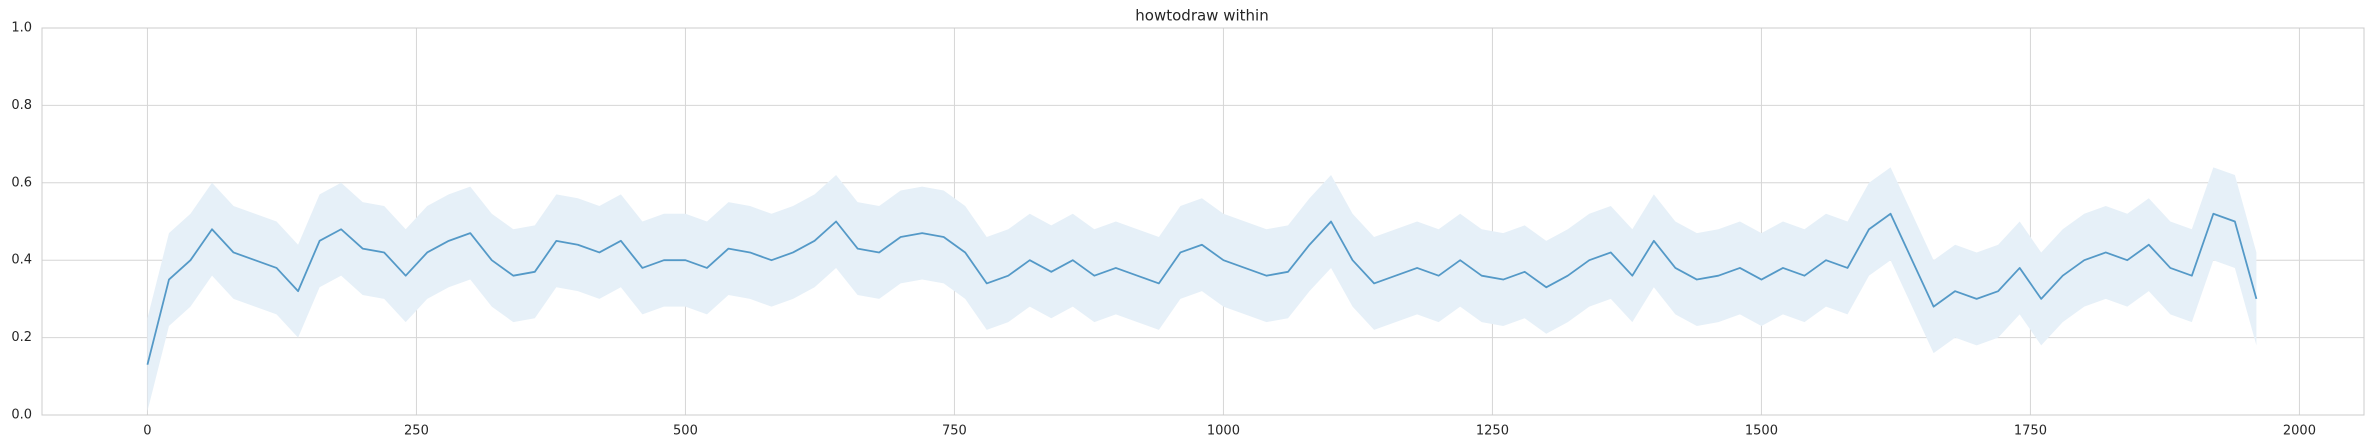 This screenshot has width=2374, height=447. Describe the element at coordinates (954, 431) in the screenshot. I see `x-tick-label: 750` at that location.